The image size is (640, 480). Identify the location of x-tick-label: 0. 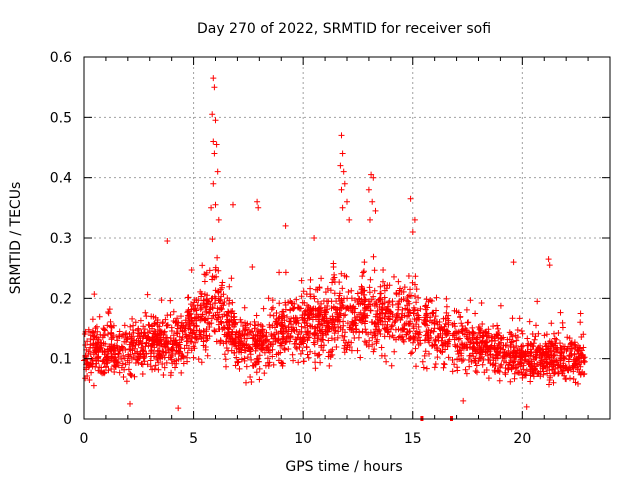
(84, 439).